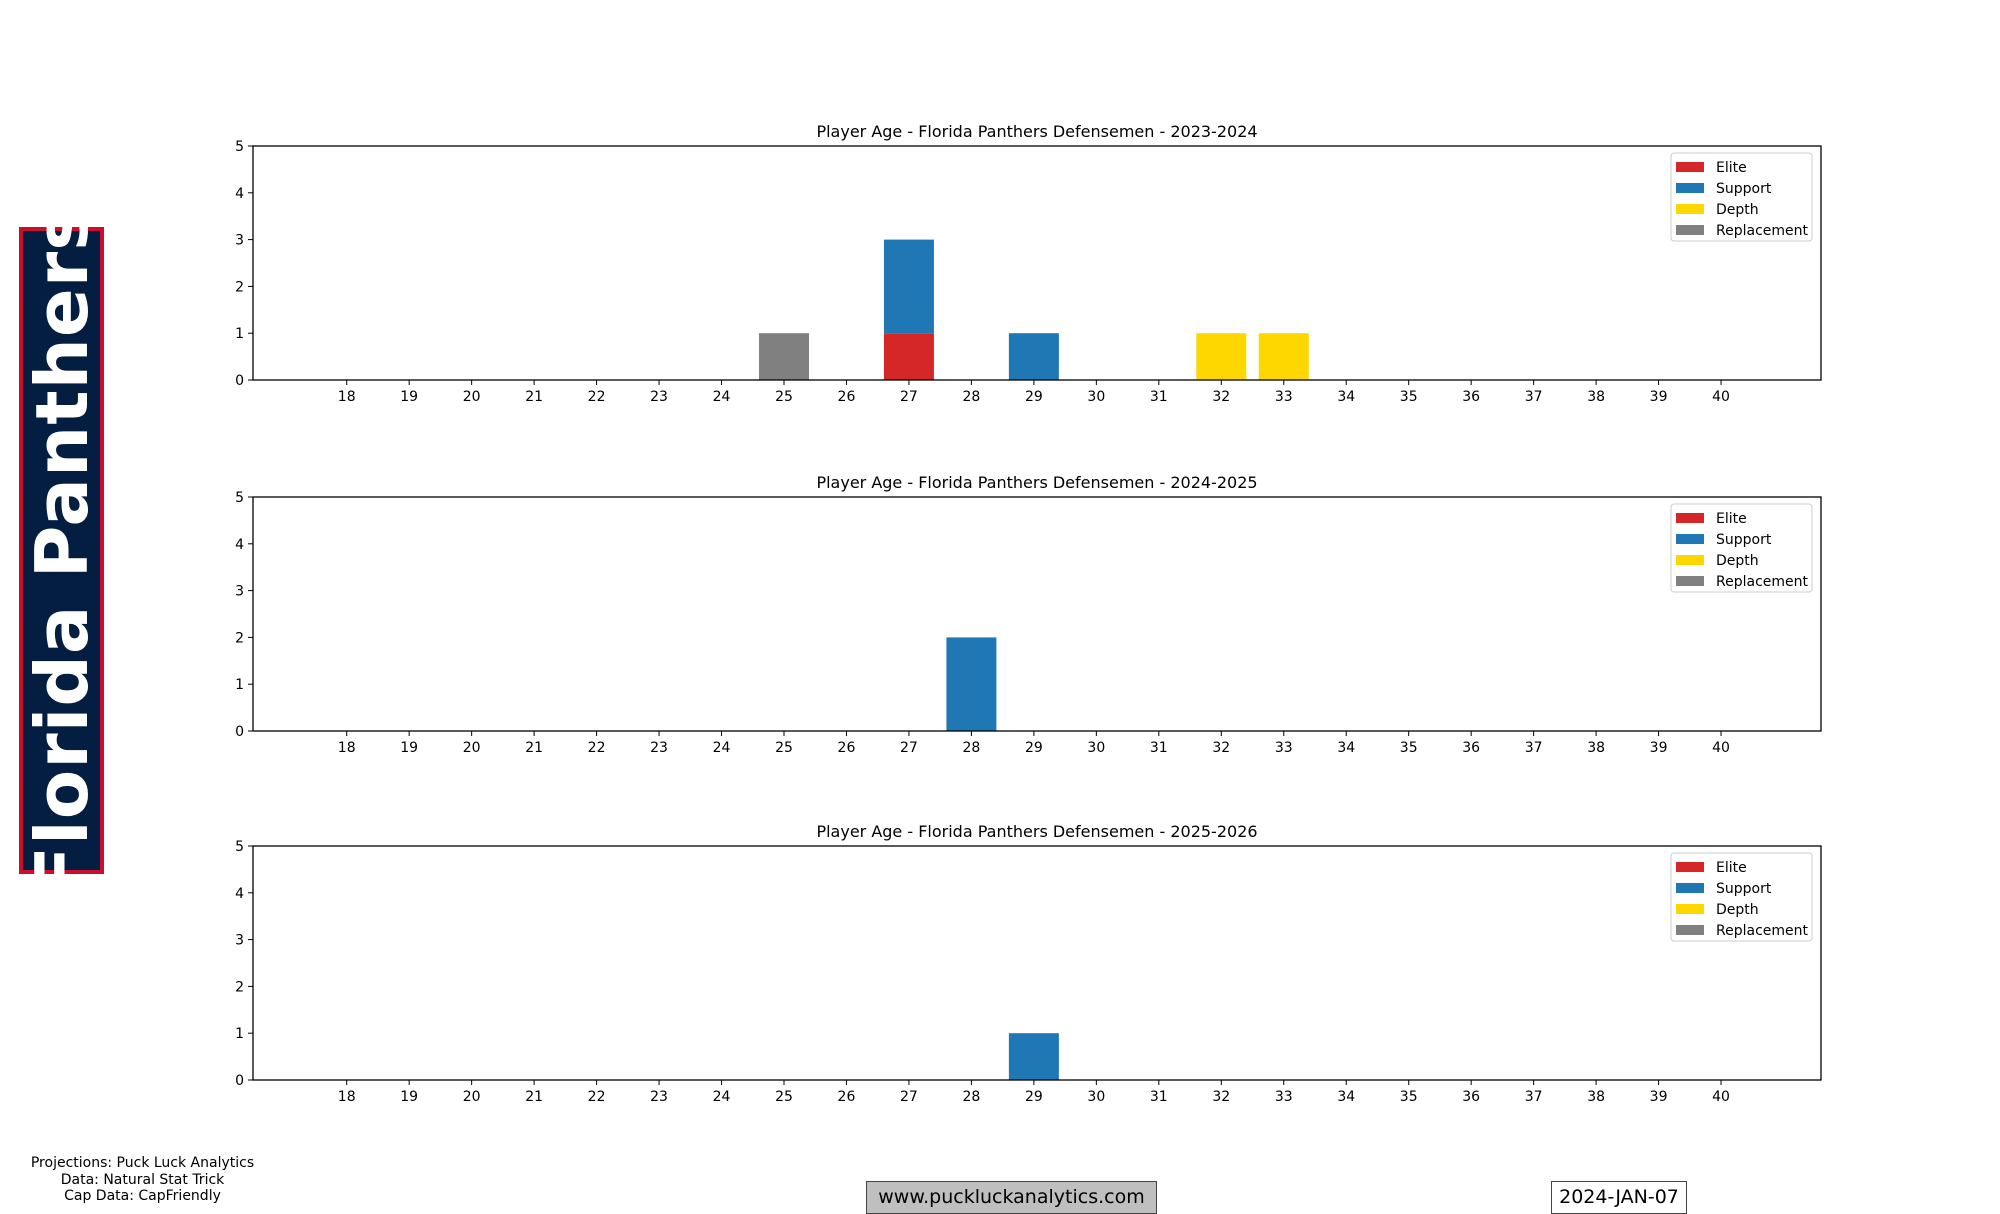 The height and width of the screenshot is (1214, 2000). What do you see at coordinates (722, 1097) in the screenshot?
I see `x-tick-label: 24` at bounding box center [722, 1097].